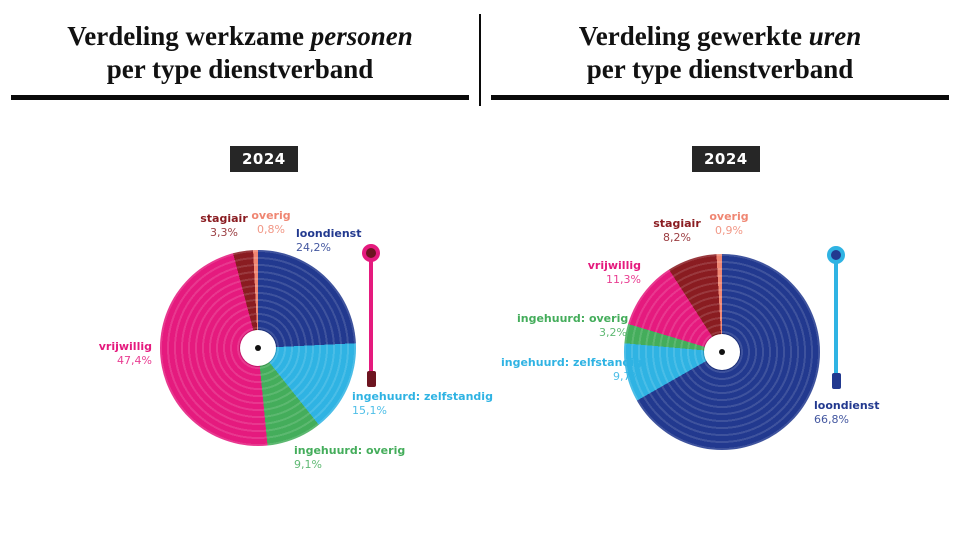 The width and height of the screenshot is (960, 540). Describe the element at coordinates (729, 224) in the screenshot. I see `slice-label-overig: overig 0,9%` at that location.